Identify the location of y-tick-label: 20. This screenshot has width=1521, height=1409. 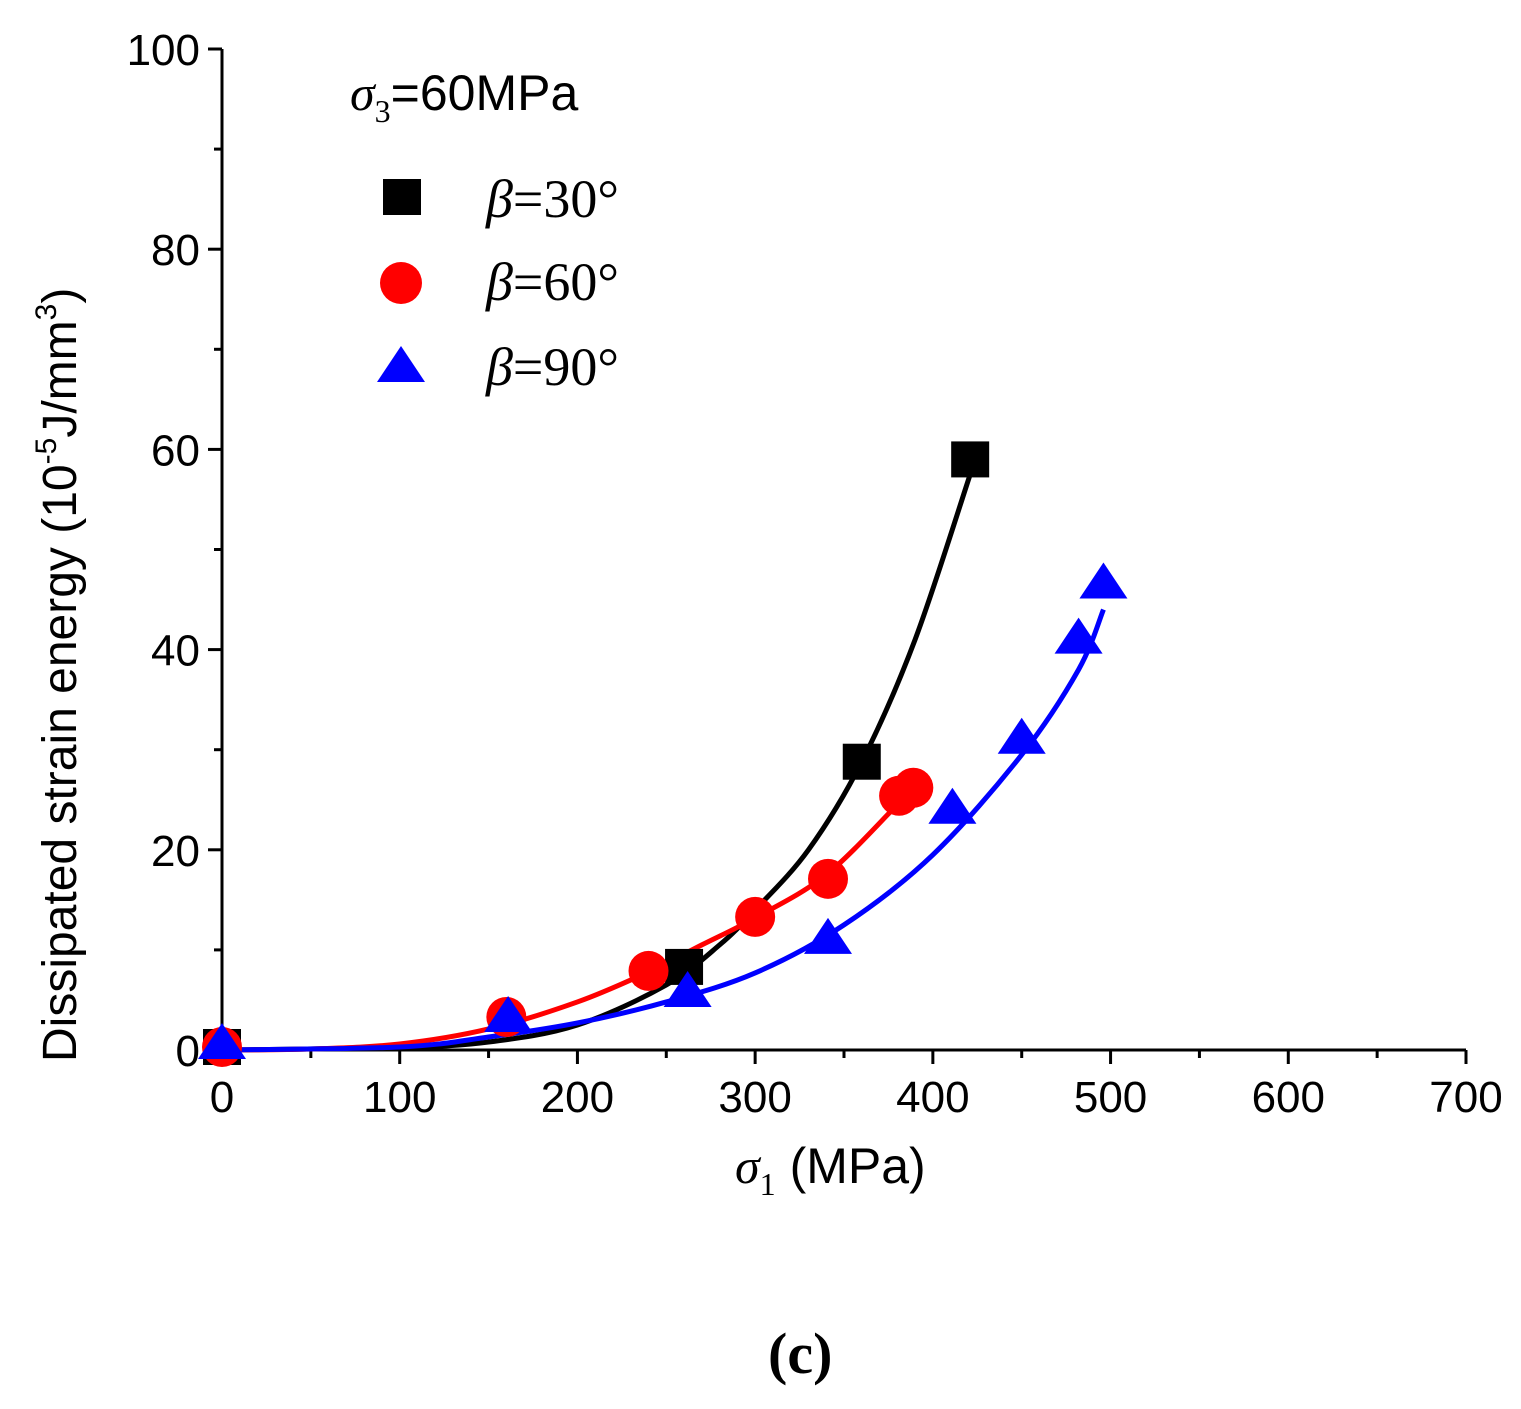
(175, 851).